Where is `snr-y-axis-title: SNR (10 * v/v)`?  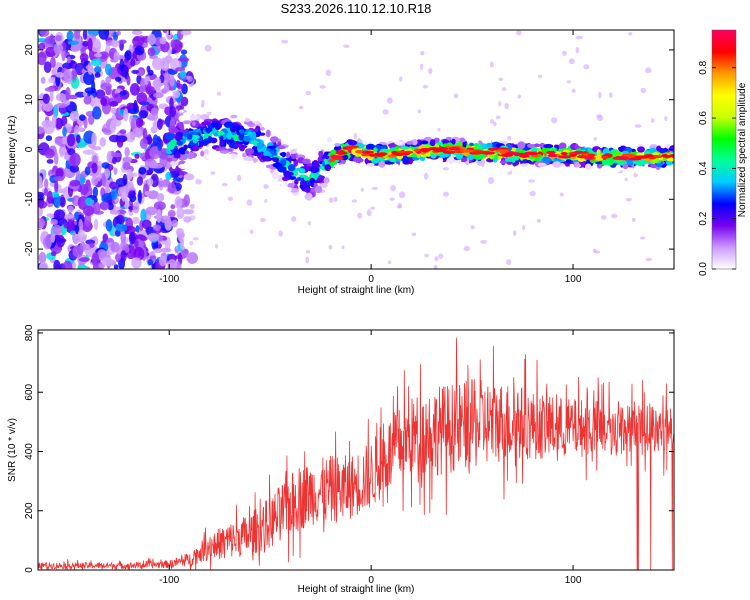
snr-y-axis-title: SNR (10 * v/v) is located at coordinates (12, 450).